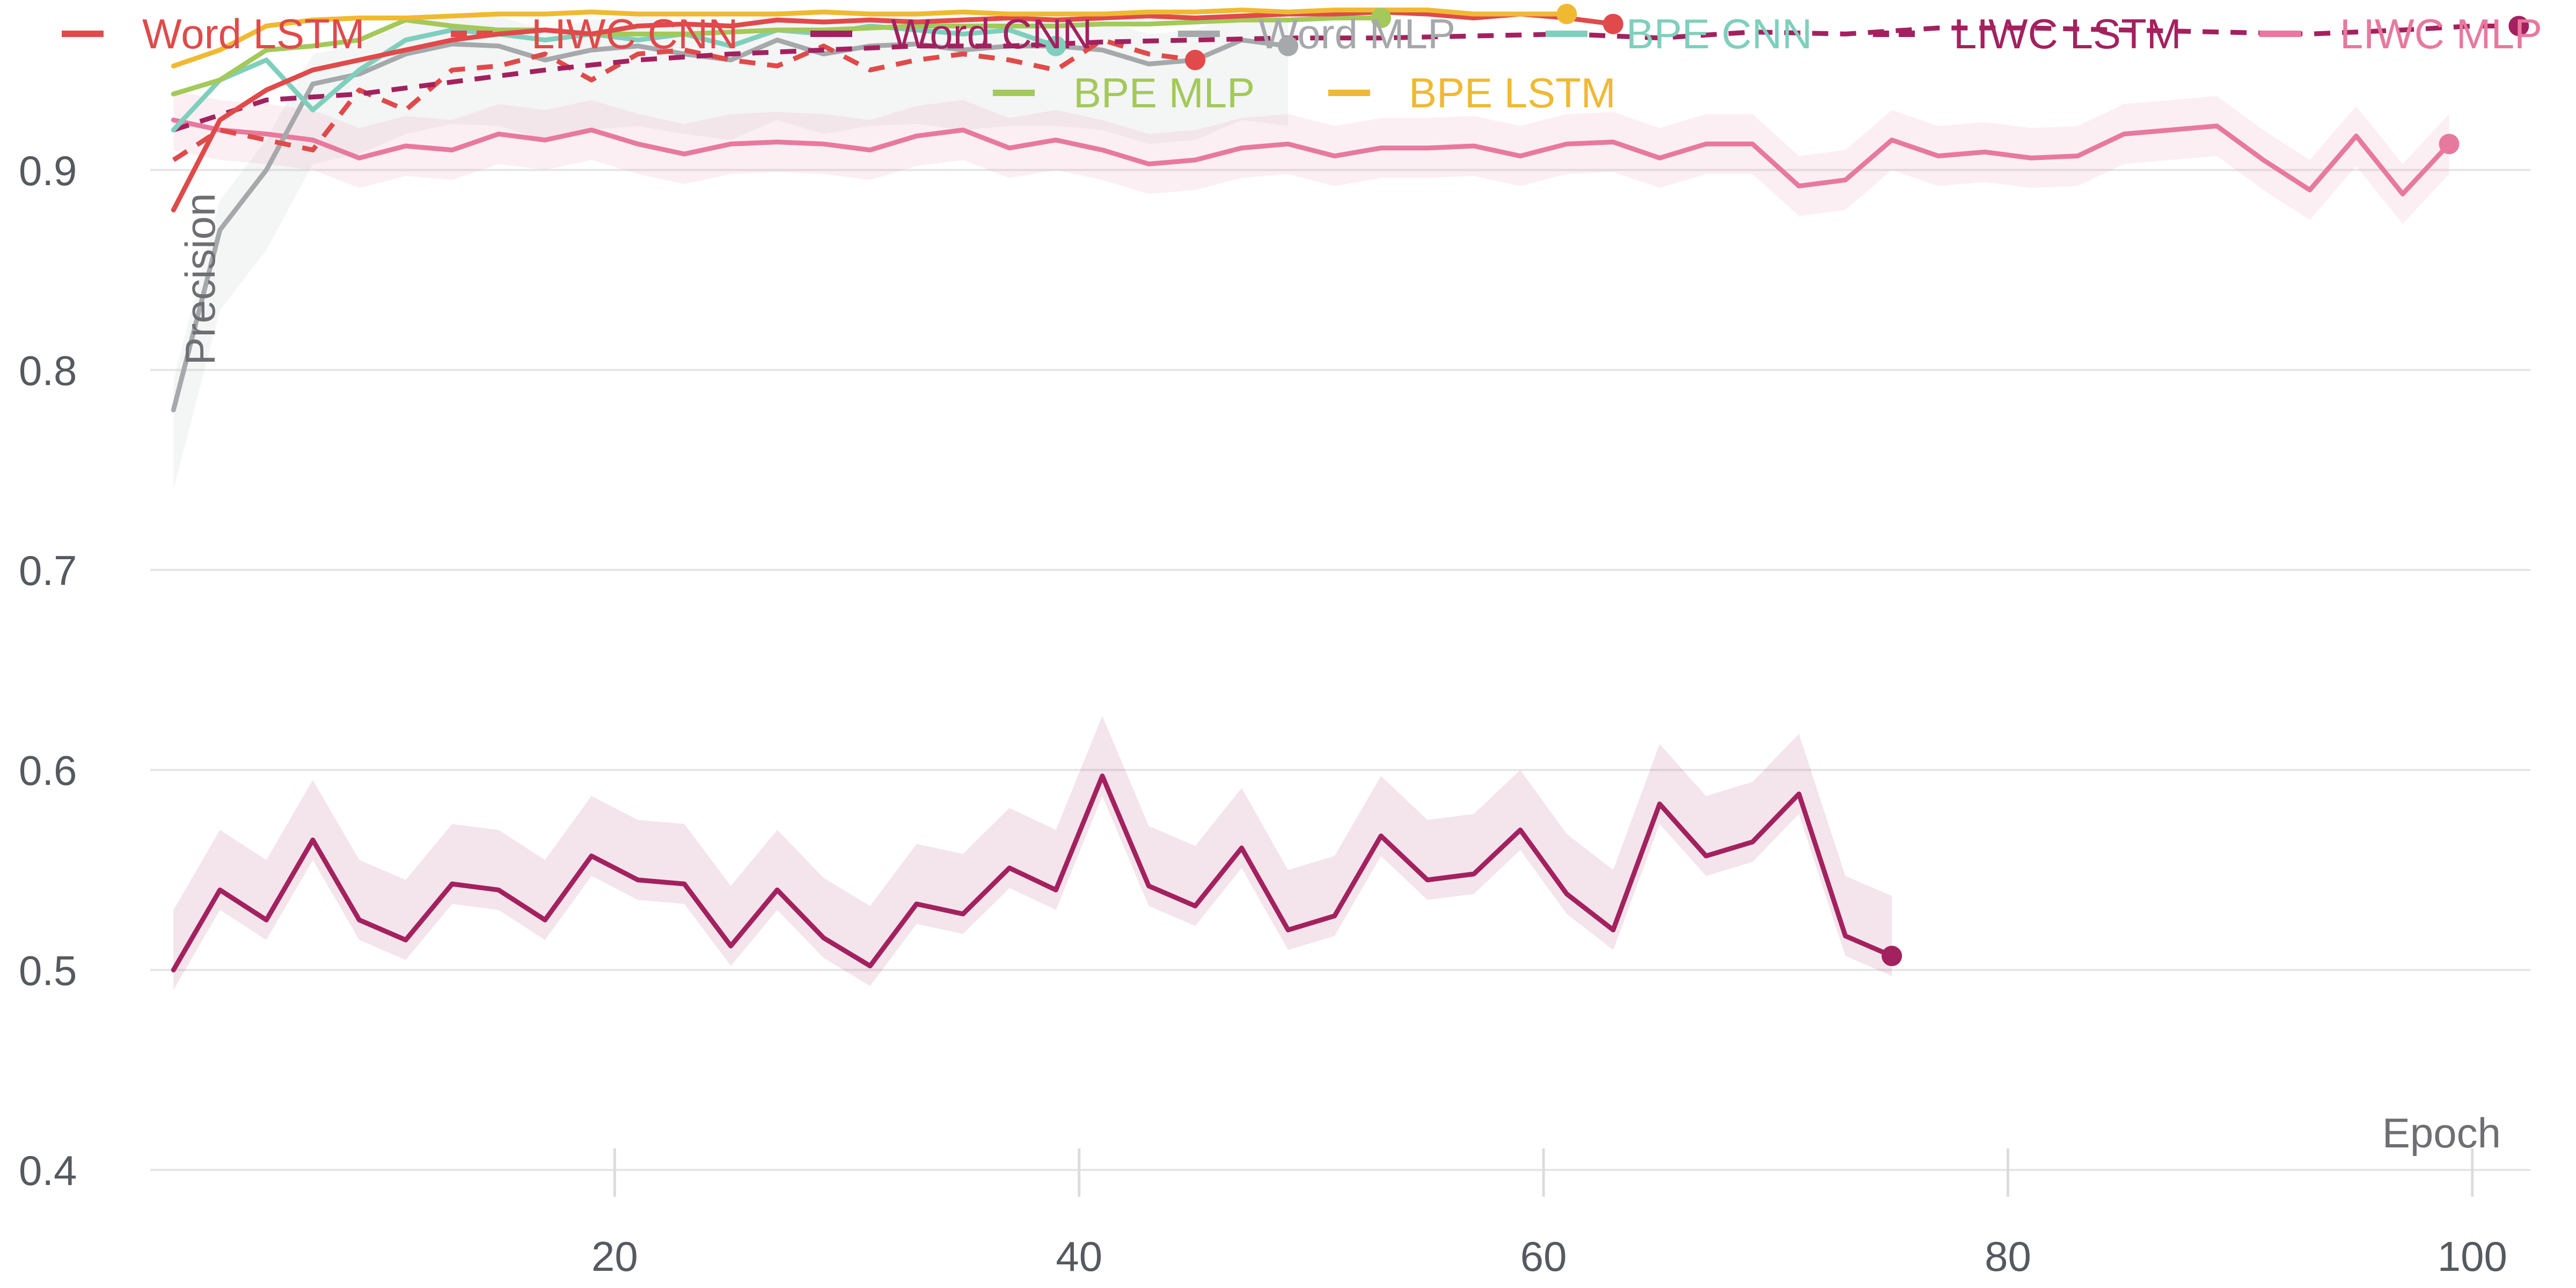 The image size is (2576, 1288). I want to click on bpe-mlp-line, so click(777, 56).